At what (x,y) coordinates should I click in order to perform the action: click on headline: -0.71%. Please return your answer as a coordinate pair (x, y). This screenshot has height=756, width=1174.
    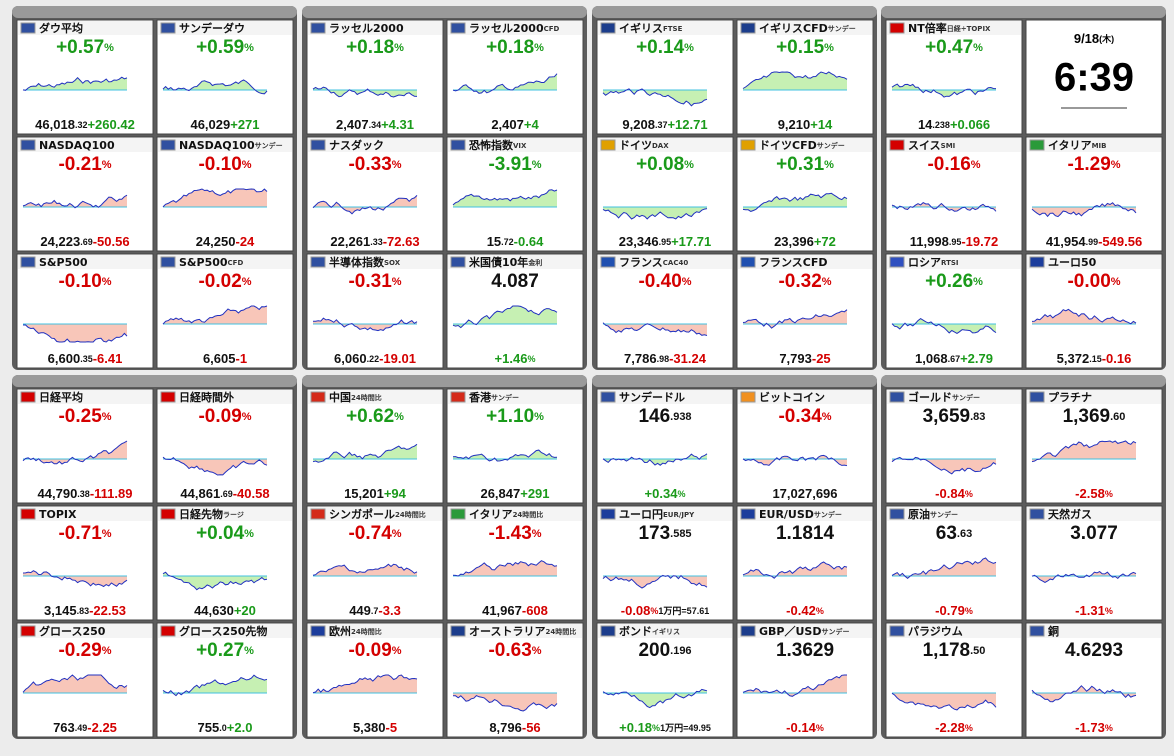
    Looking at the image, I should click on (84, 533).